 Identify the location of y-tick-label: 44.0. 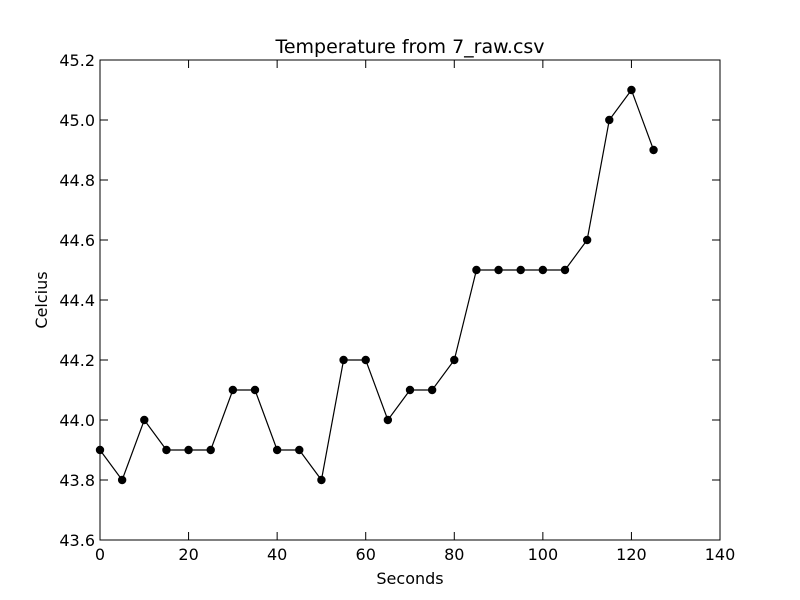
(77, 420).